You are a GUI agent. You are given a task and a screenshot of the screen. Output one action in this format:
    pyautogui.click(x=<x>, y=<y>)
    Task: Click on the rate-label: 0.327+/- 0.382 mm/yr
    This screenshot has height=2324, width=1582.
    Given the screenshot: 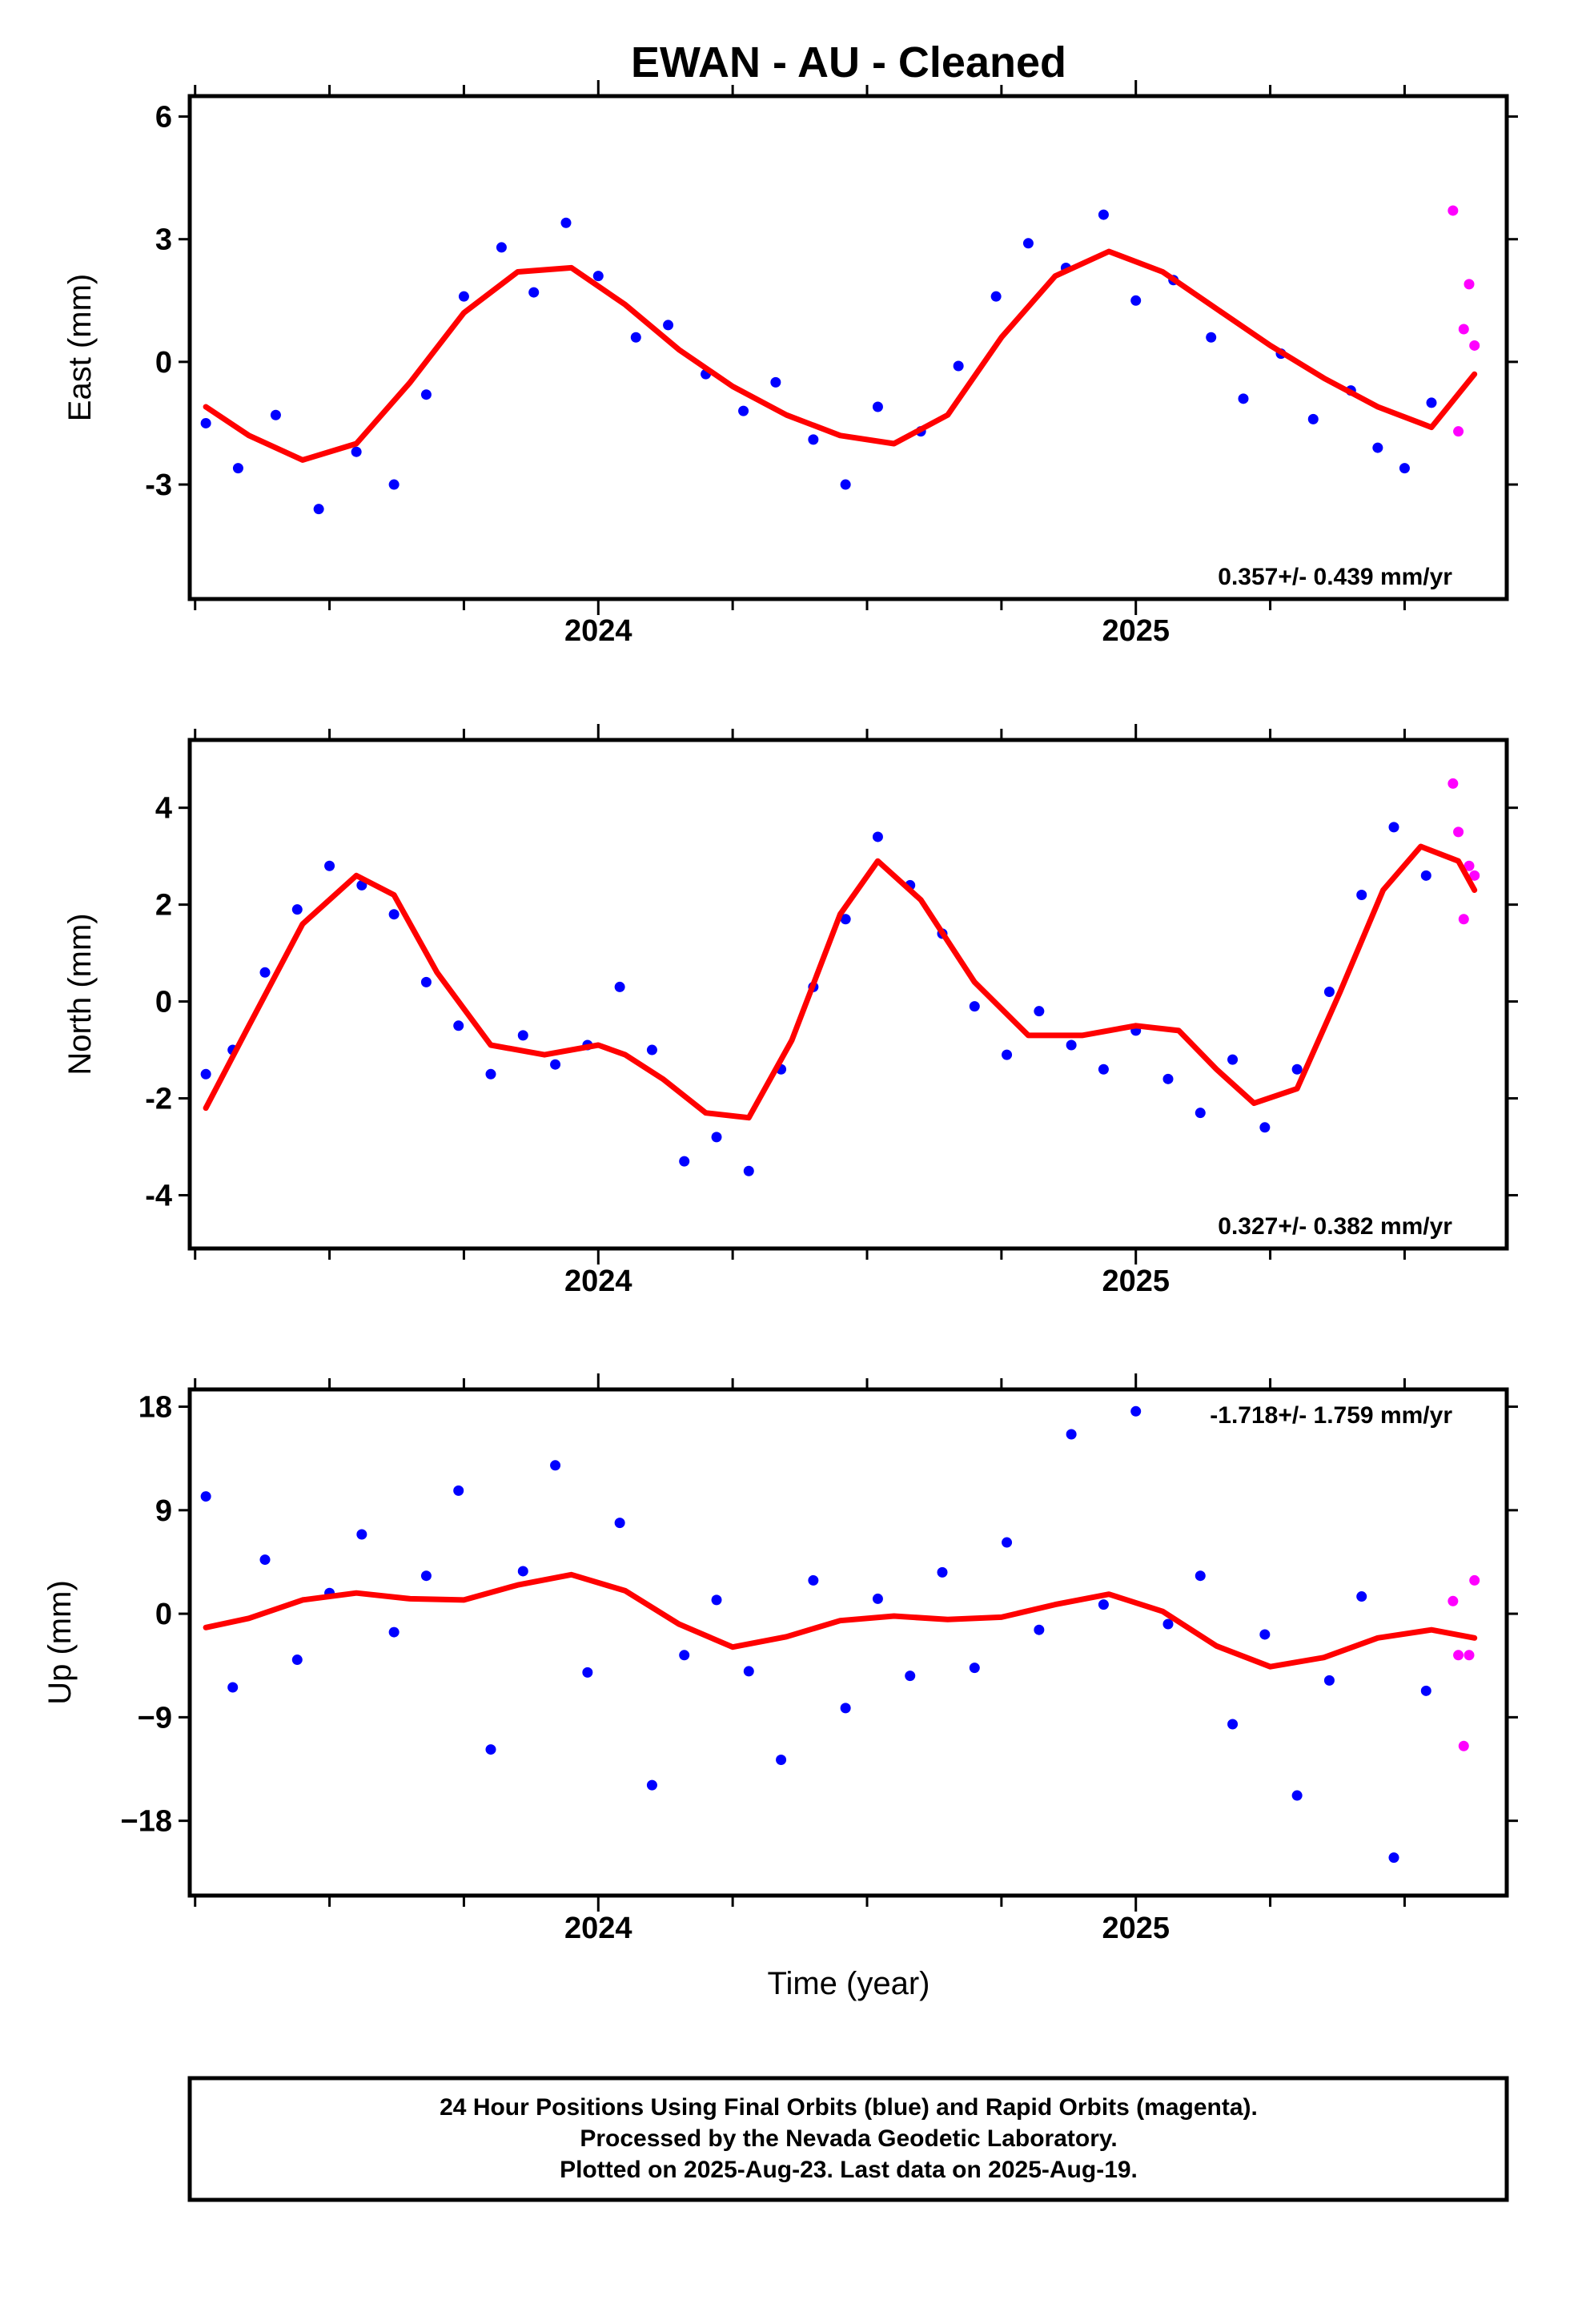 What is the action you would take?
    pyautogui.click(x=1335, y=1227)
    